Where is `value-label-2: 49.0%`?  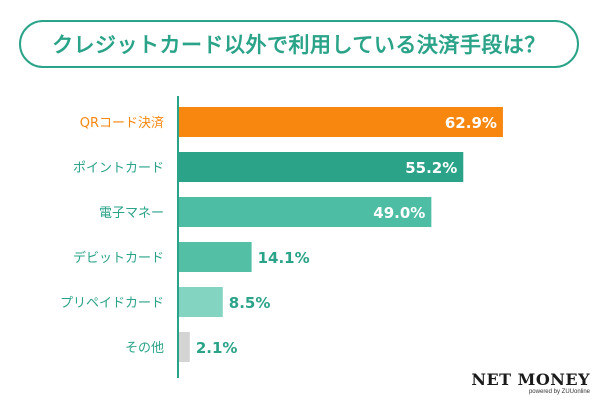
value-label-2: 49.0% is located at coordinates (399, 213).